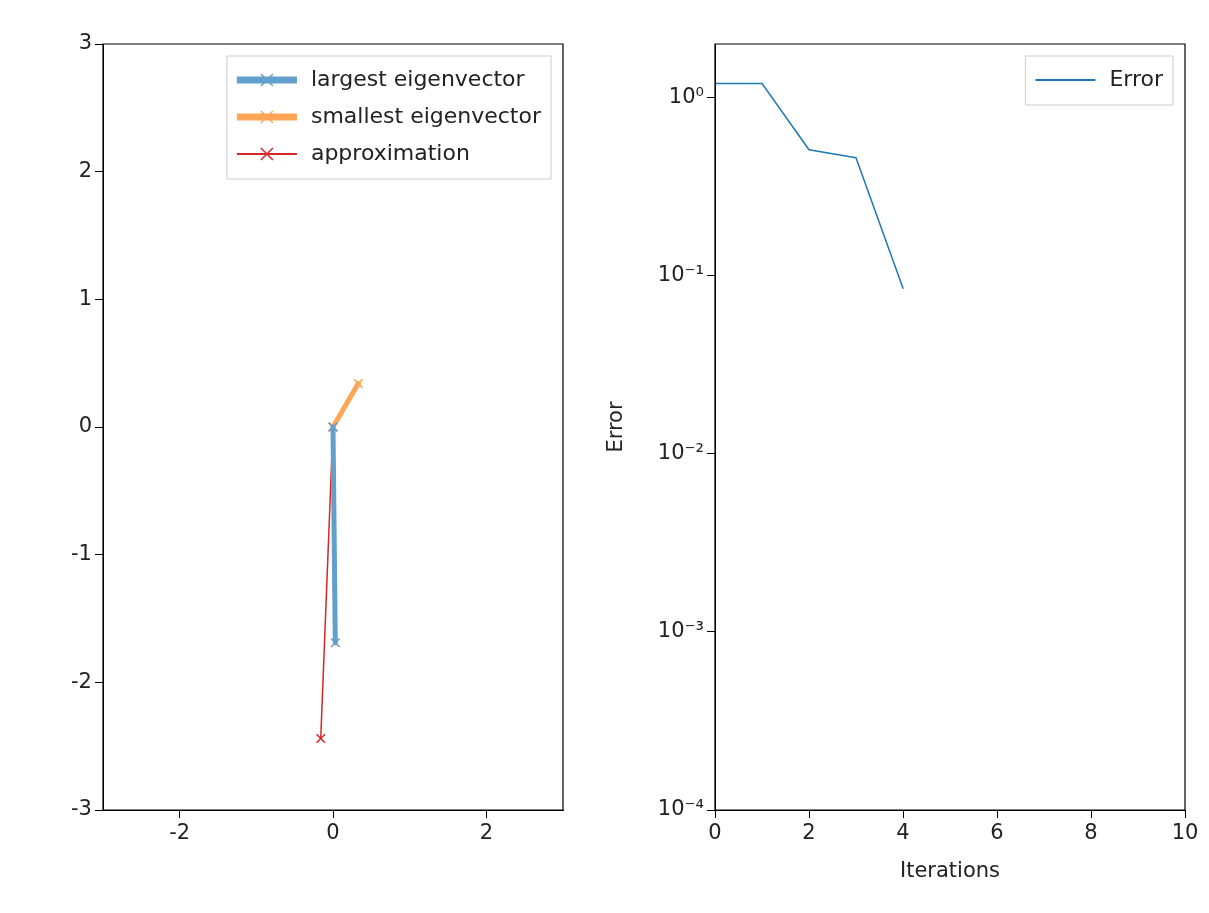 The width and height of the screenshot is (1209, 913). Describe the element at coordinates (85, 297) in the screenshot. I see `y-tick-label: 1` at that location.